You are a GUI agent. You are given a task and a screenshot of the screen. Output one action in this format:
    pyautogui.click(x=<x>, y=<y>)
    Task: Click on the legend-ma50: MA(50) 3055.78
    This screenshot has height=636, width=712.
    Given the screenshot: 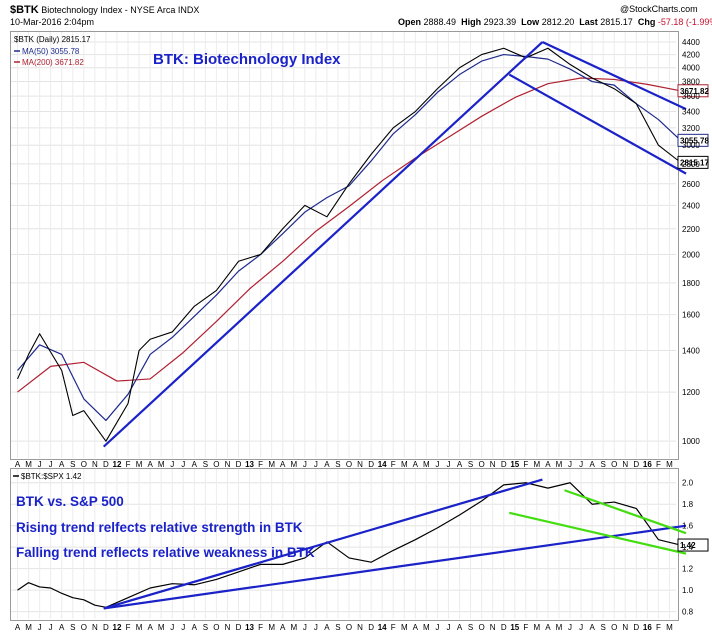 What is the action you would take?
    pyautogui.click(x=51, y=51)
    